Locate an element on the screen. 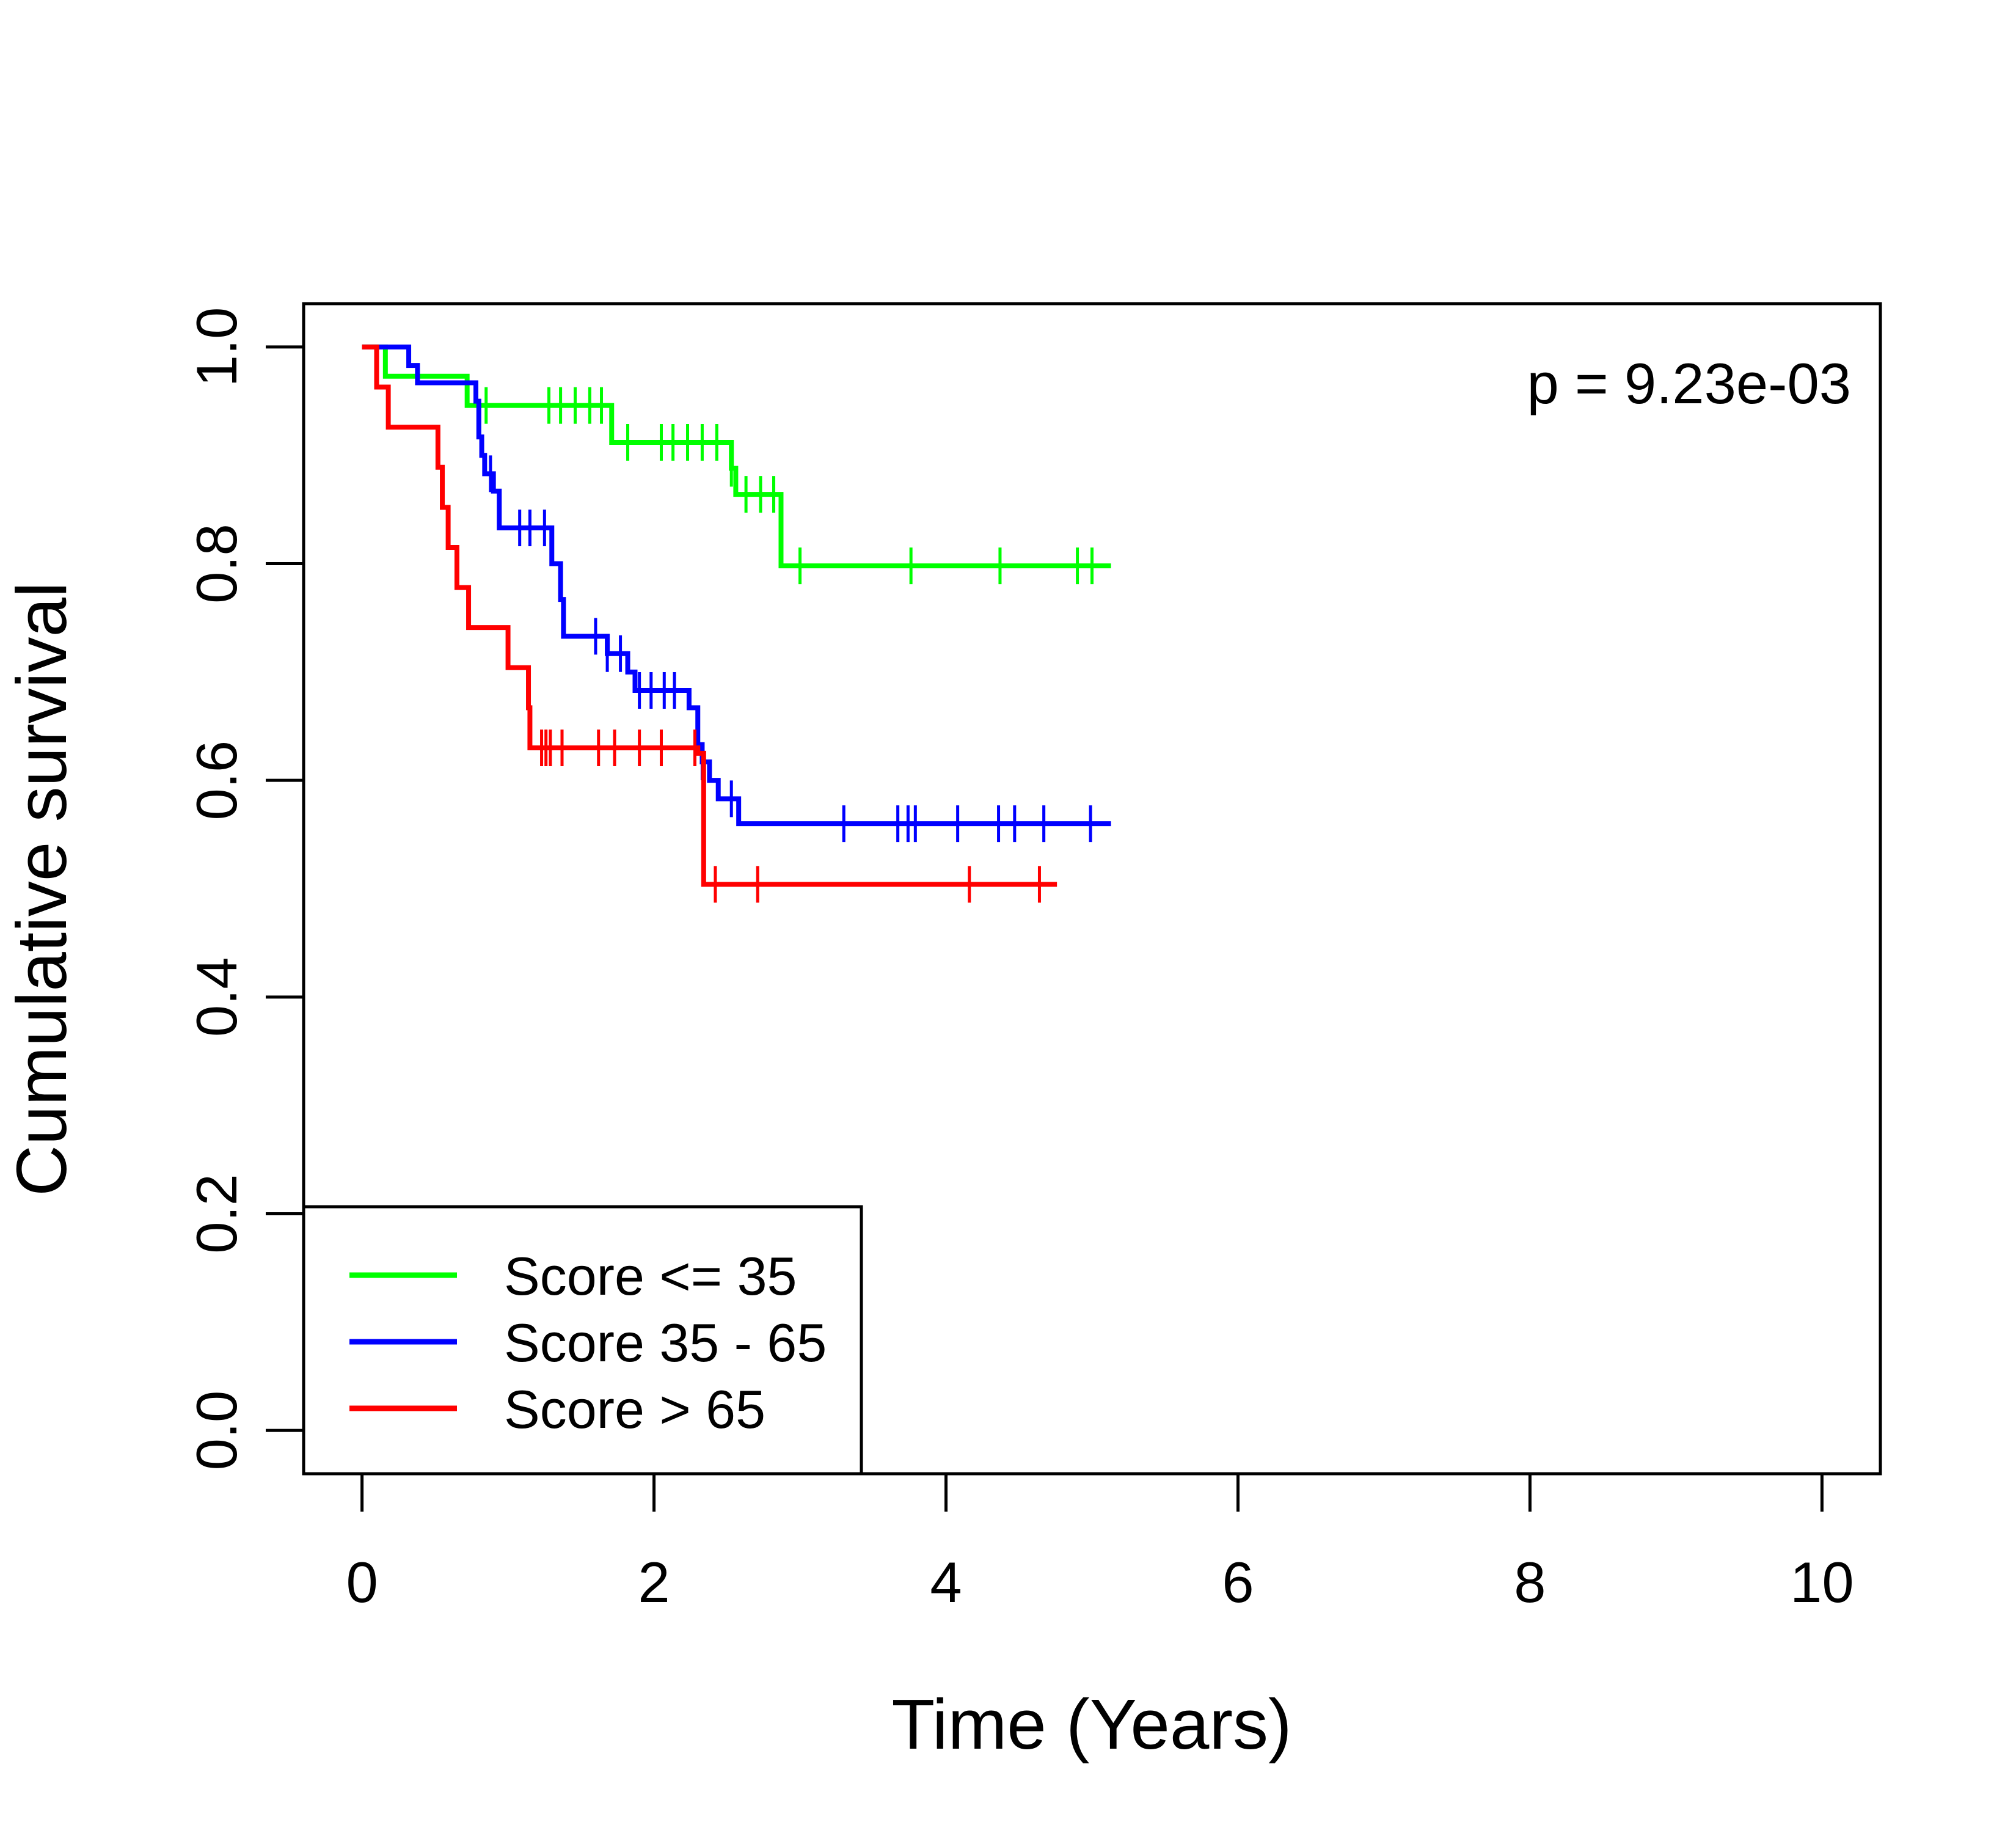 Image resolution: width=2016 pixels, height=1833 pixels. curves is located at coordinates (736, 623).